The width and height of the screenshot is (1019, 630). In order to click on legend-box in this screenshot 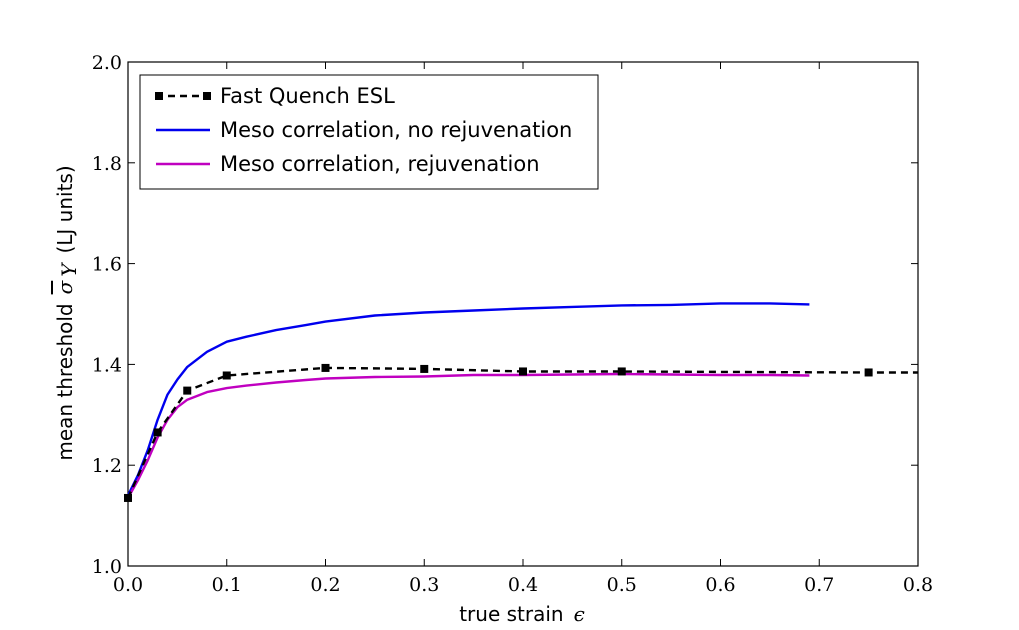, I will do `click(369, 132)`.